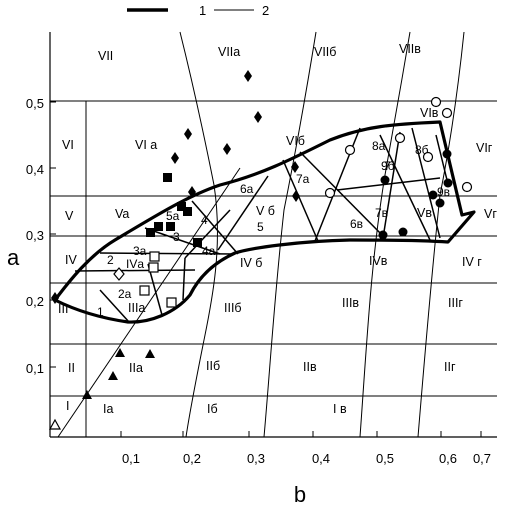  I want to click on region-label: 7в, so click(381, 213).